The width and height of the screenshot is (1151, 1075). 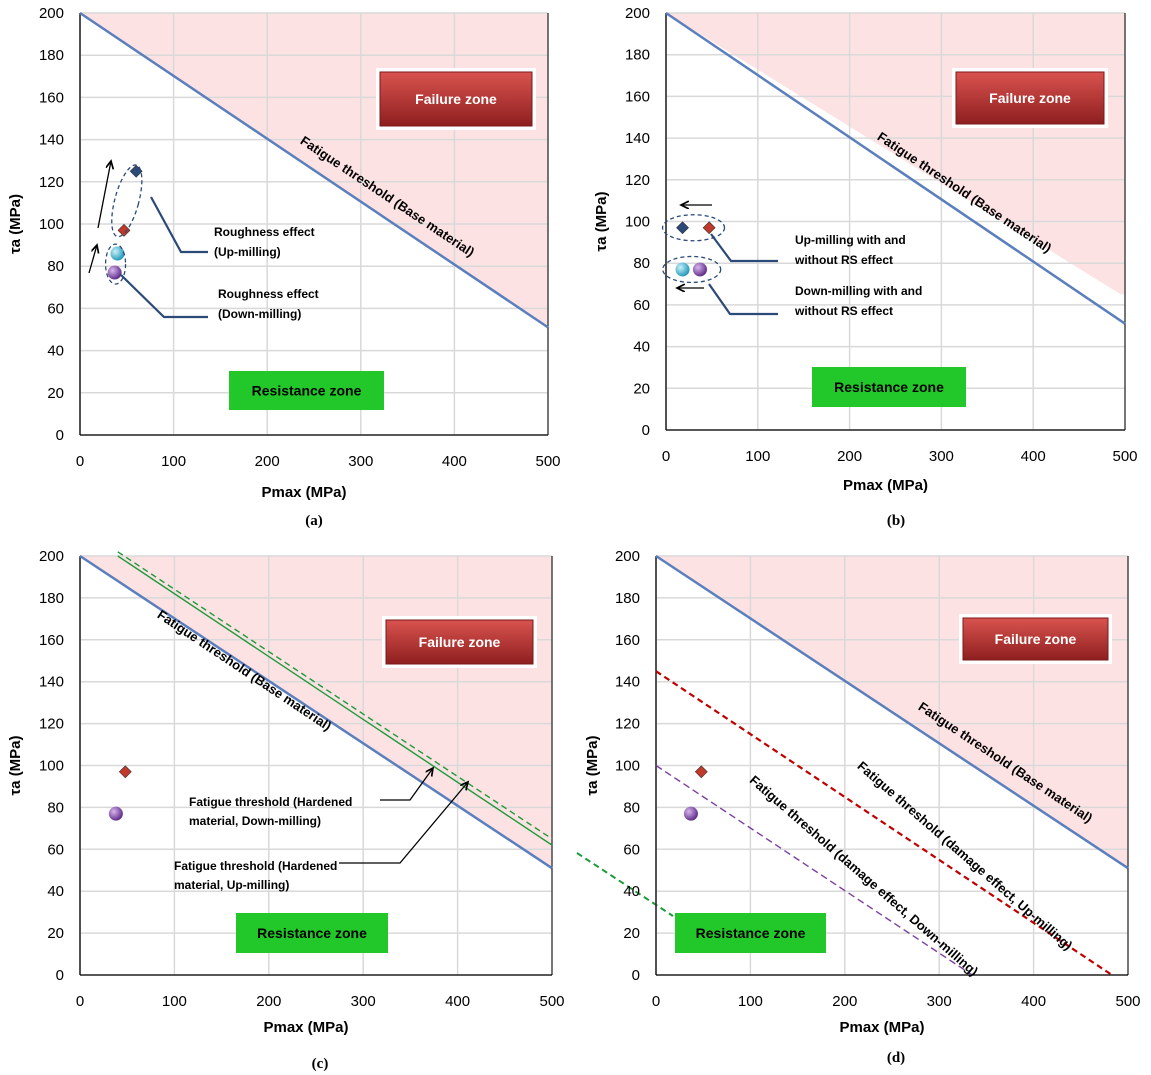 I want to click on caption-b: (b), so click(x=896, y=521).